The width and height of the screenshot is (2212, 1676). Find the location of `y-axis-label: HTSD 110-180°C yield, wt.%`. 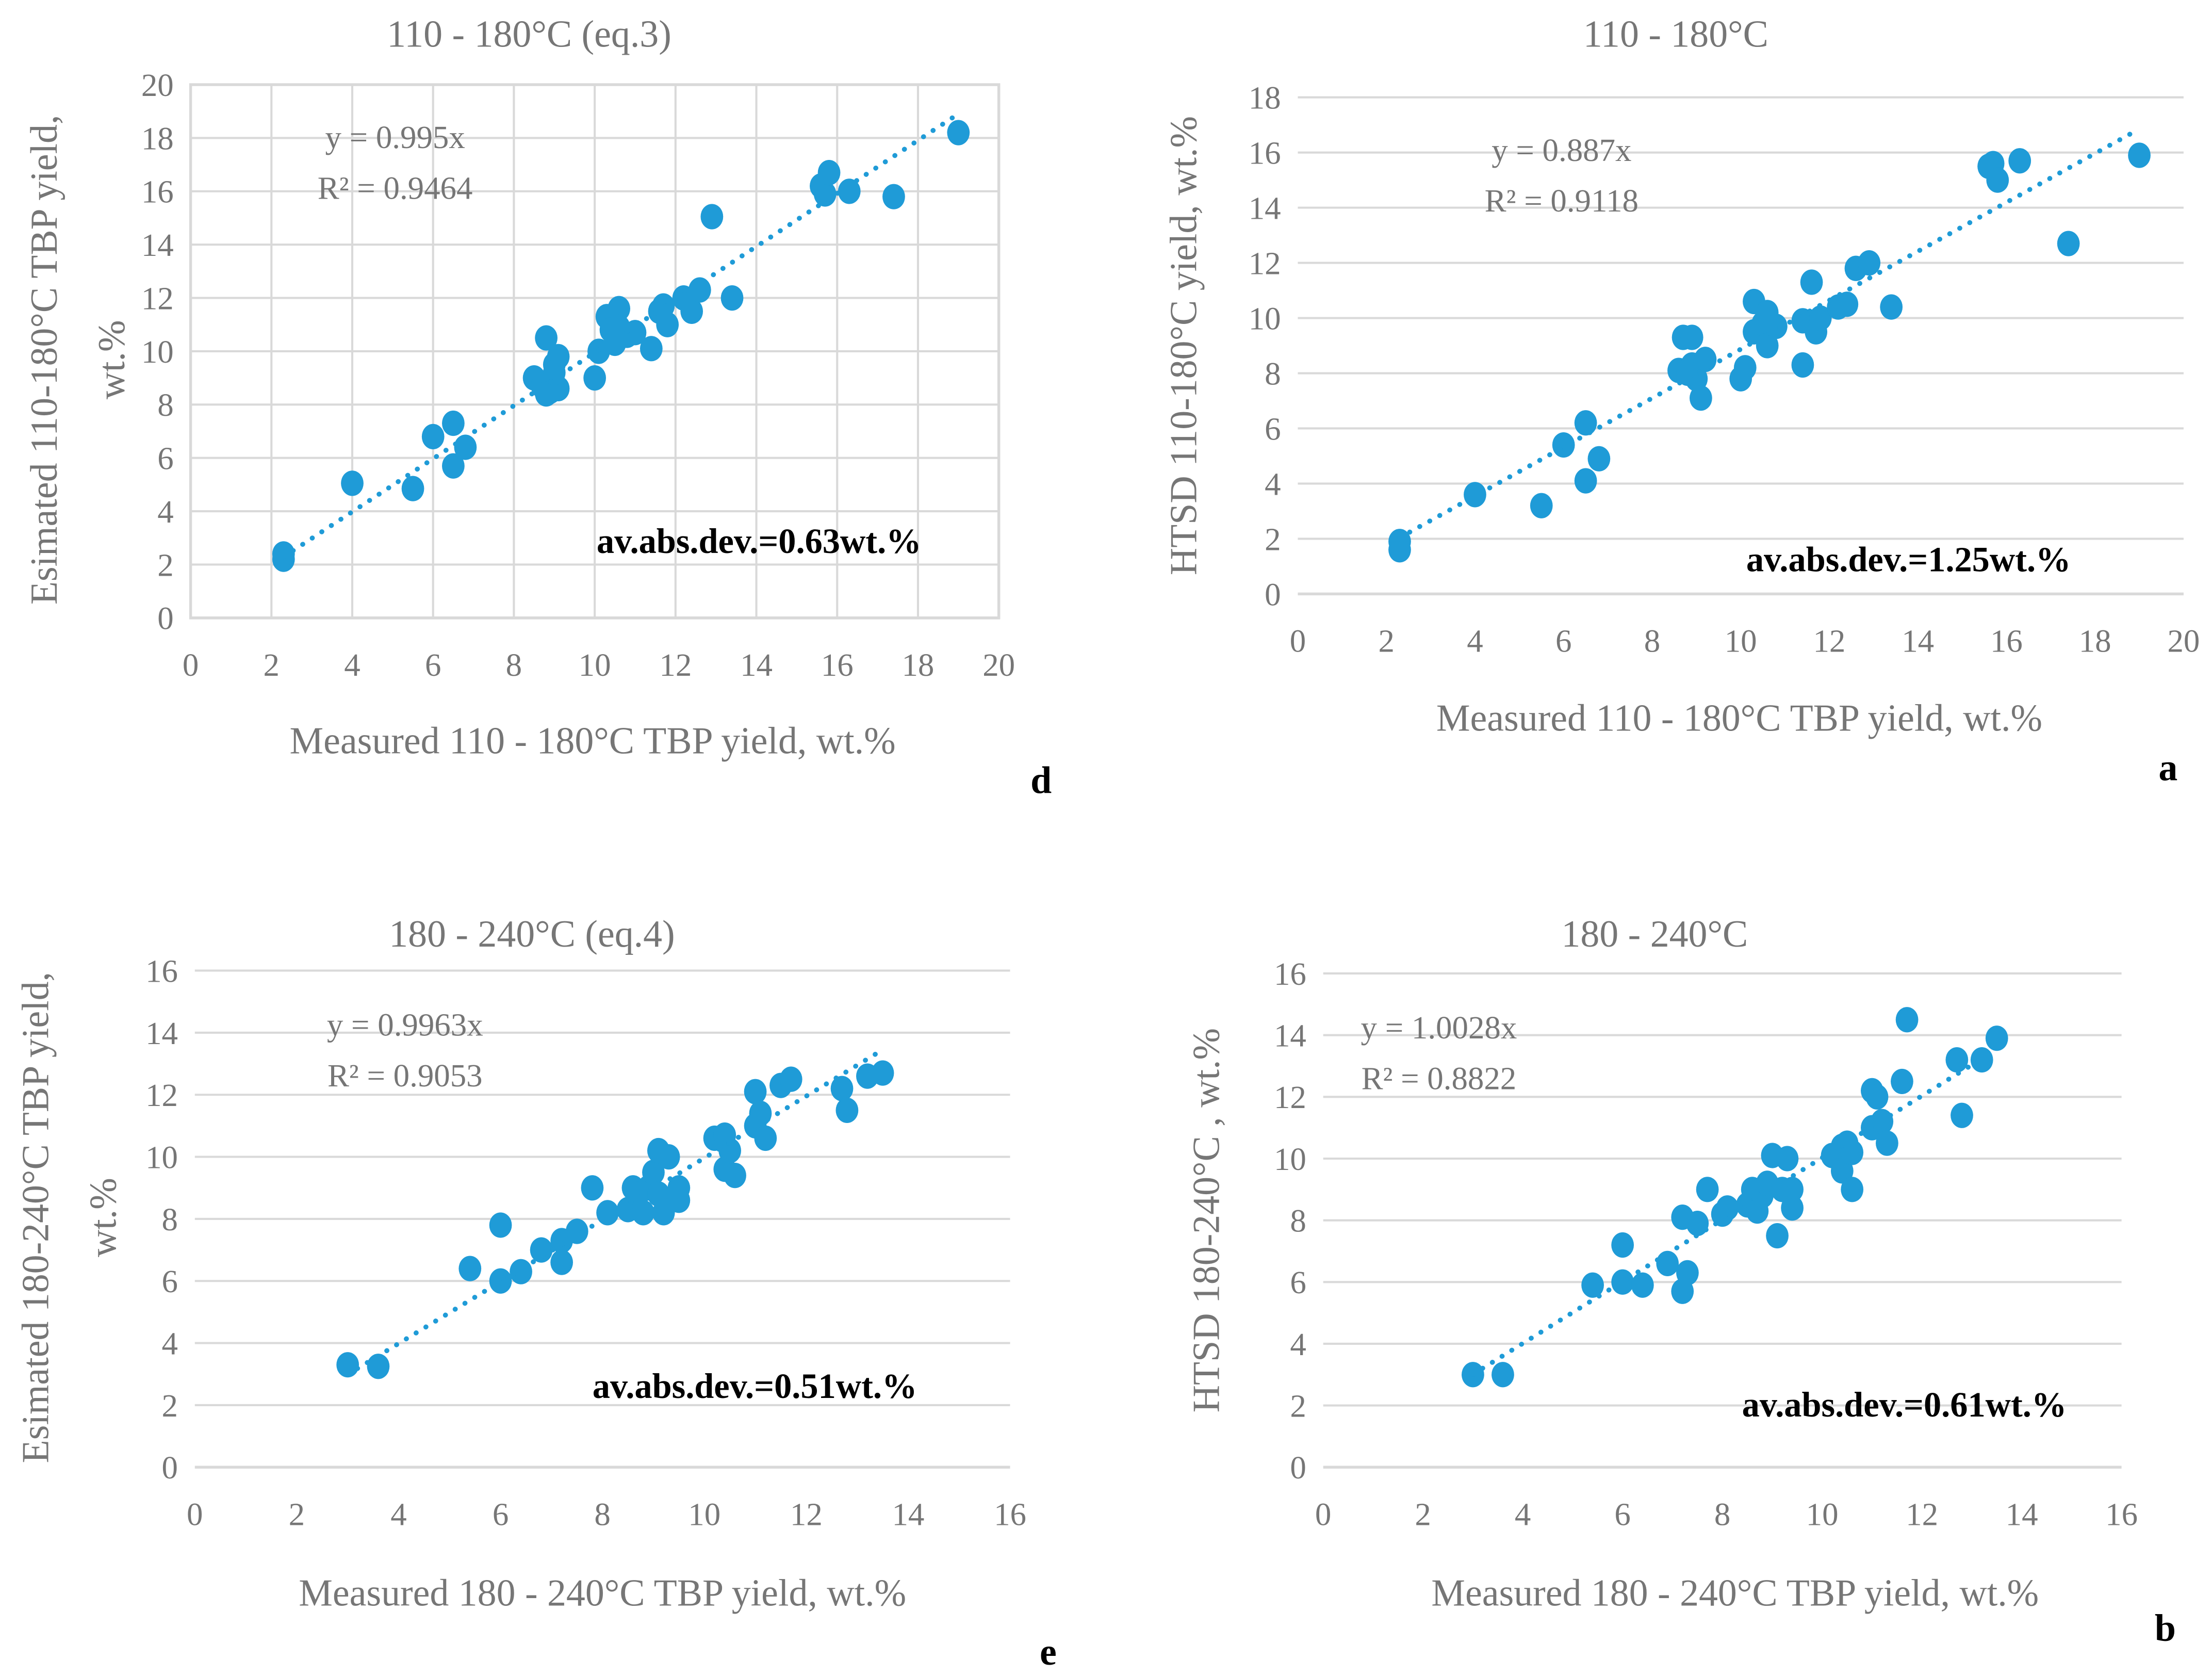

y-axis-label: HTSD 110-180°C yield, wt.% is located at coordinates (1184, 345).